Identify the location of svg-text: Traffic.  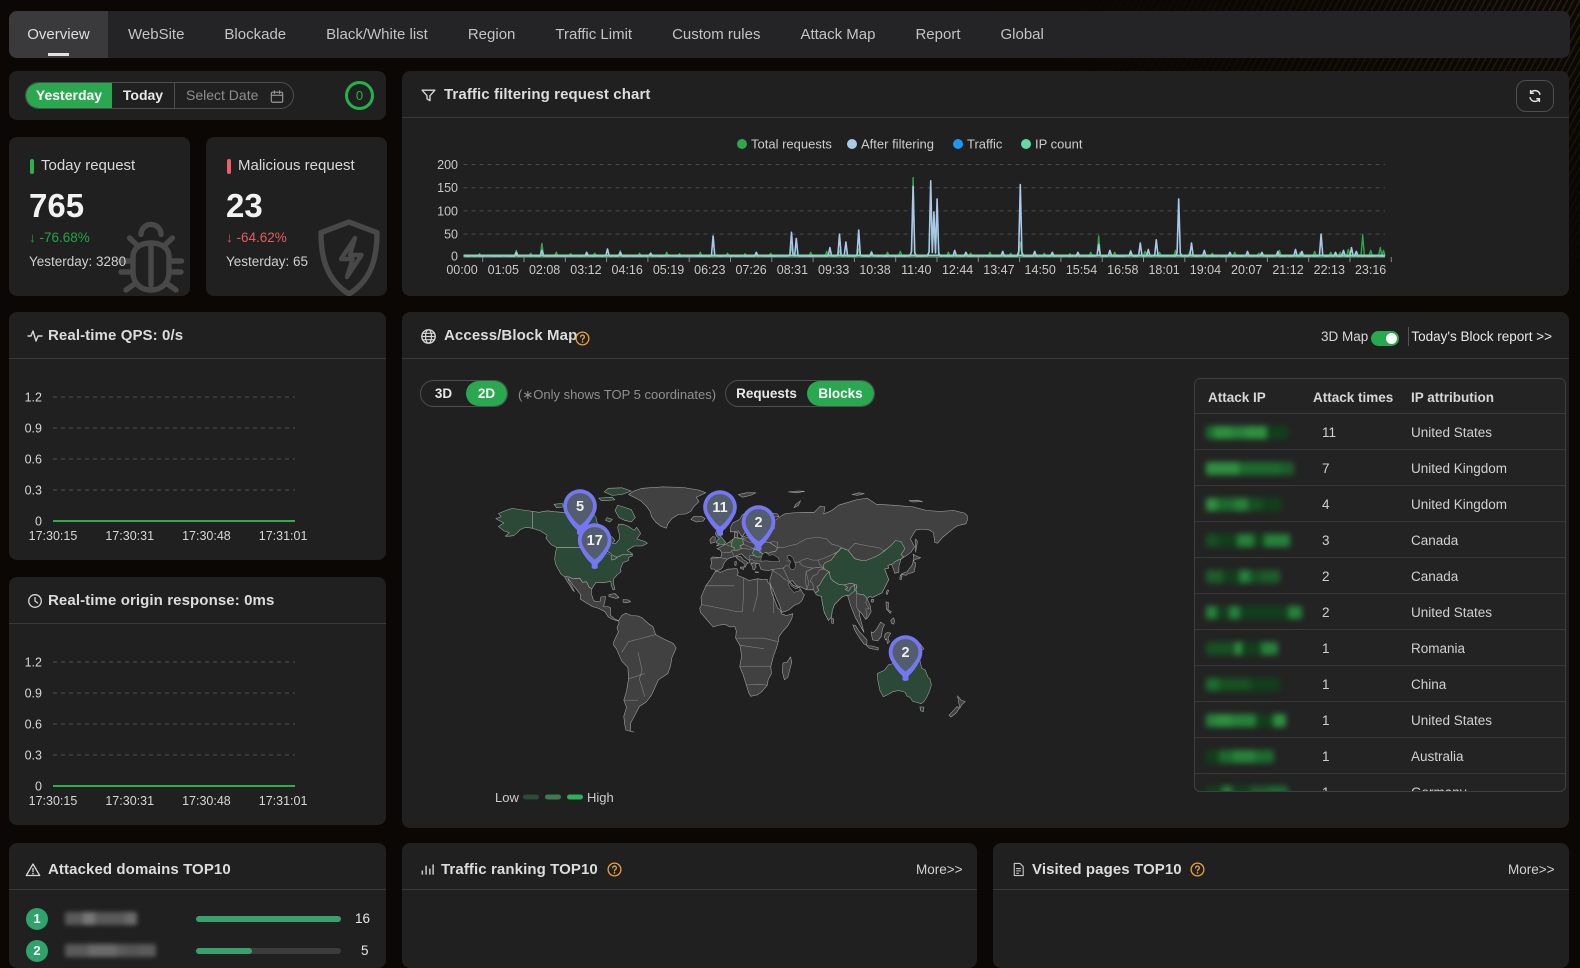
(985, 144).